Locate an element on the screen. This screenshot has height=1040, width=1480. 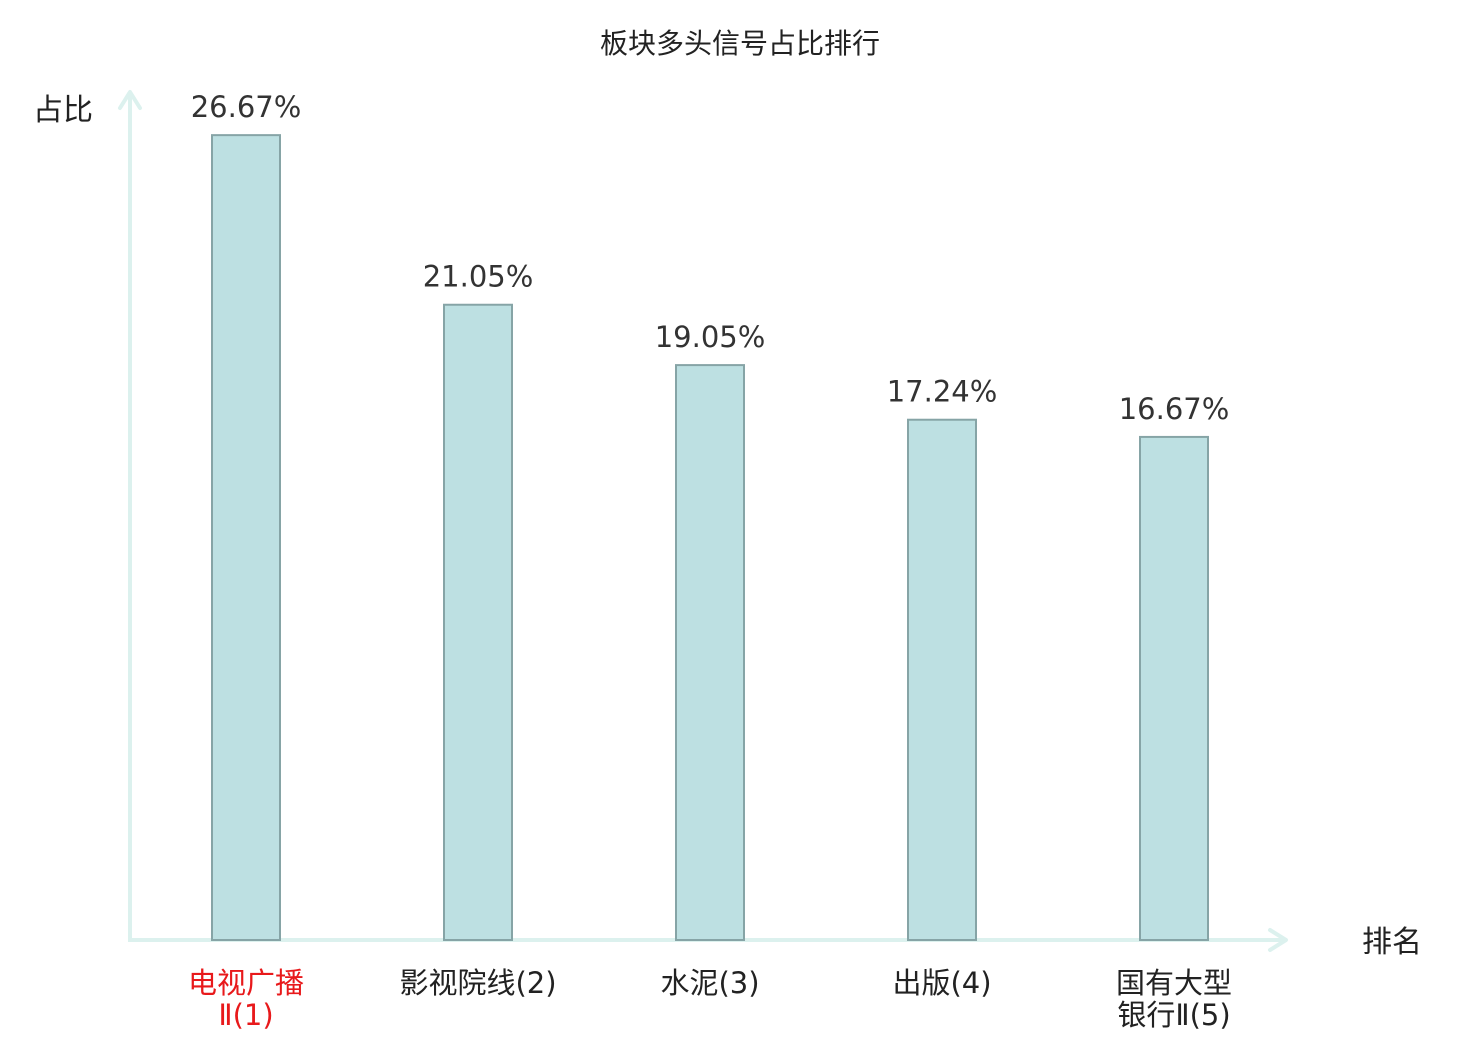
value-label-2: 21.05% is located at coordinates (478, 277).